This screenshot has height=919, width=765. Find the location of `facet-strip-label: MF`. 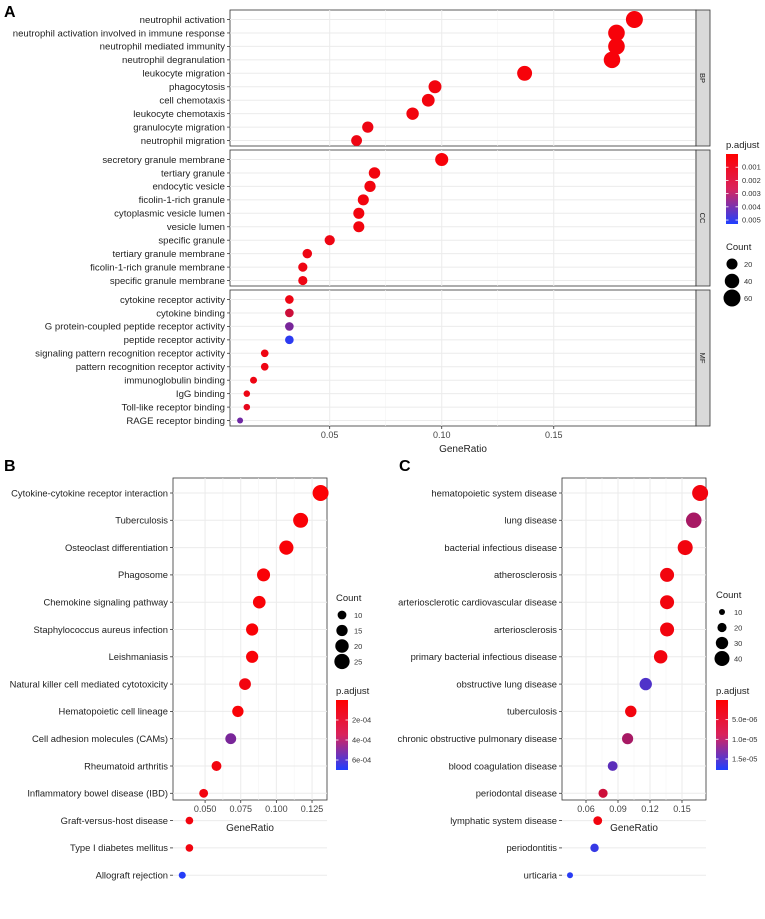

facet-strip-label: MF is located at coordinates (702, 358).